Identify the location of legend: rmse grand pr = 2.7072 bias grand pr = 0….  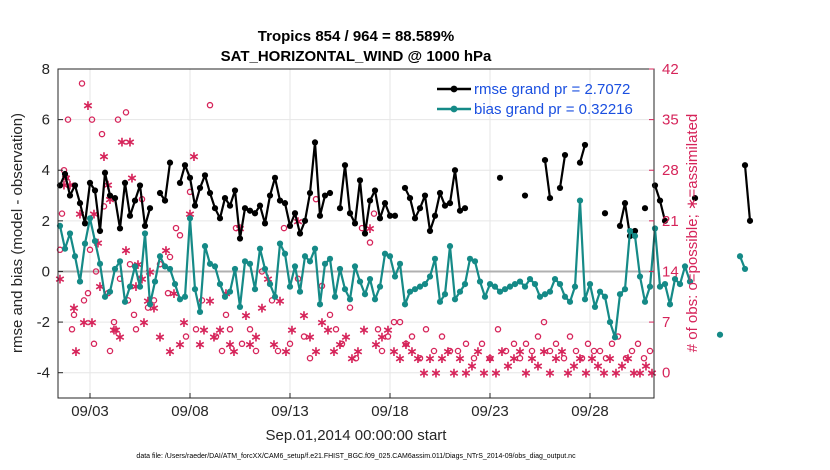
(535, 99).